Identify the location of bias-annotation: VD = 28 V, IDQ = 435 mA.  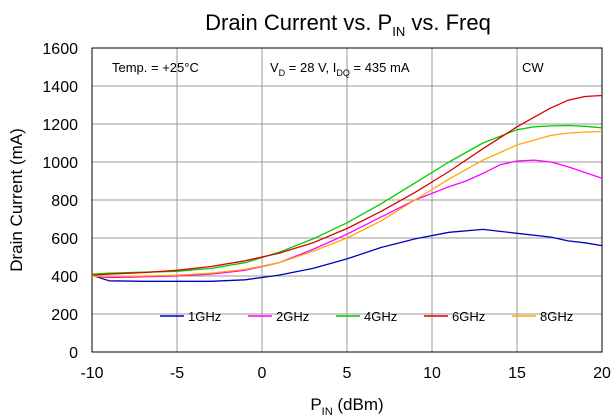
(340, 69).